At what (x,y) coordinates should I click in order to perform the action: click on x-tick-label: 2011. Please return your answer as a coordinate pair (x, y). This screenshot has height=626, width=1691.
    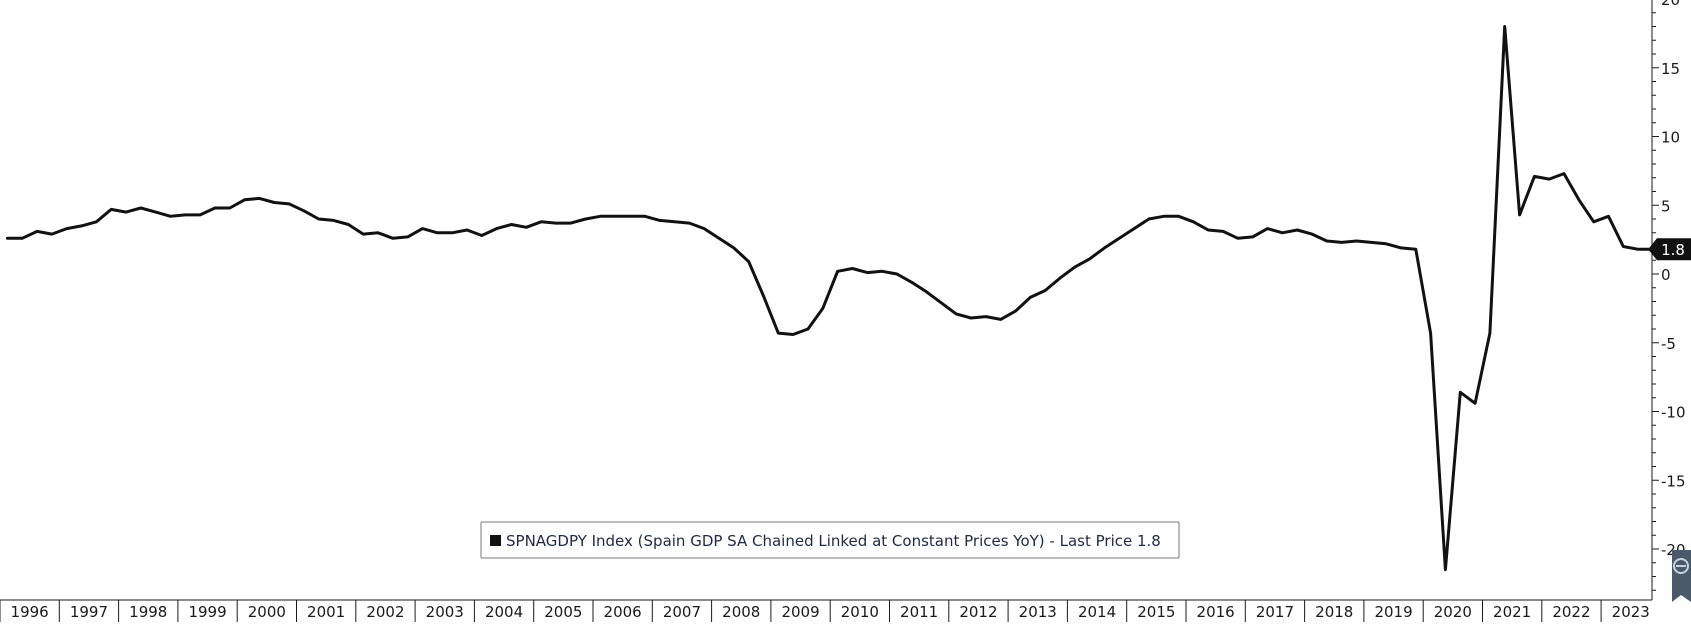
    Looking at the image, I should click on (919, 612).